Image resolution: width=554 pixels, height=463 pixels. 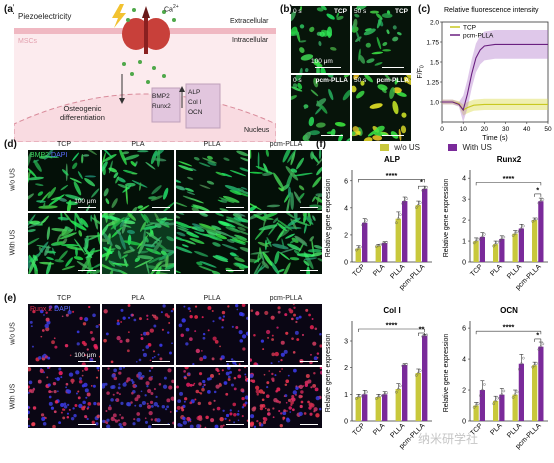 I want to click on watermark-text: 纳米研学社, so click(x=448, y=439).